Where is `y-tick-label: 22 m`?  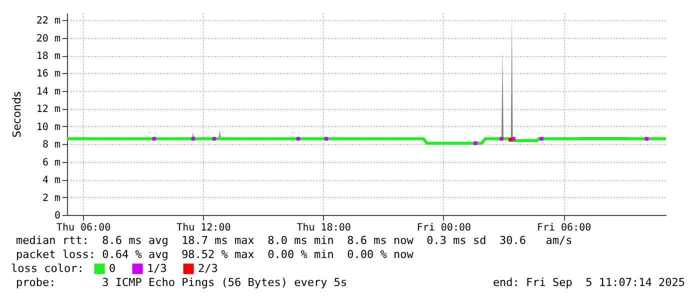 y-tick-label: 22 m is located at coordinates (48, 21).